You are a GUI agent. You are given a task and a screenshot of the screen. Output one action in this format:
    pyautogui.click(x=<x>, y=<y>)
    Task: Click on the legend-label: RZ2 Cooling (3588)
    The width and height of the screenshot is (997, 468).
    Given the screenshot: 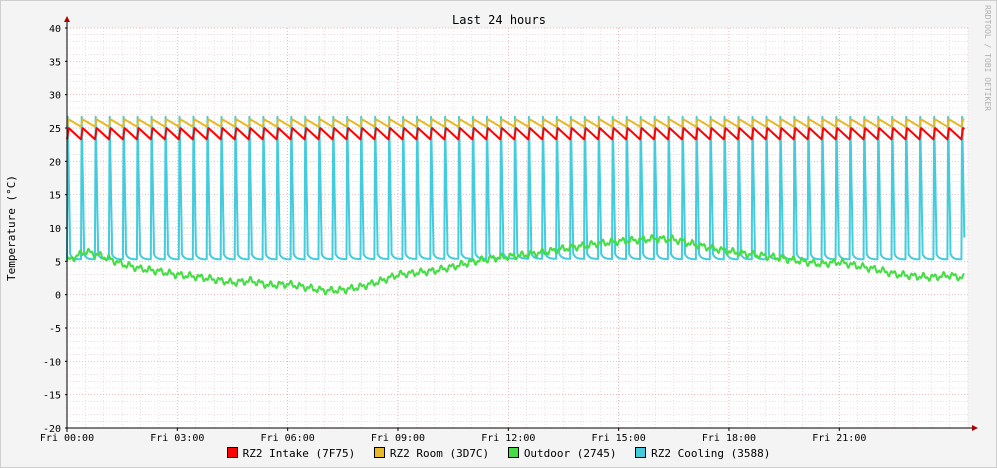 What is the action you would take?
    pyautogui.click(x=711, y=453)
    